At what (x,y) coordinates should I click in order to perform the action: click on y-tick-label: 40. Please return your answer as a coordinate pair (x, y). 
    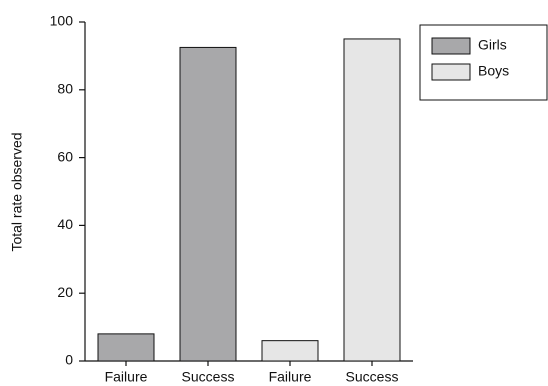
    Looking at the image, I should click on (65, 224).